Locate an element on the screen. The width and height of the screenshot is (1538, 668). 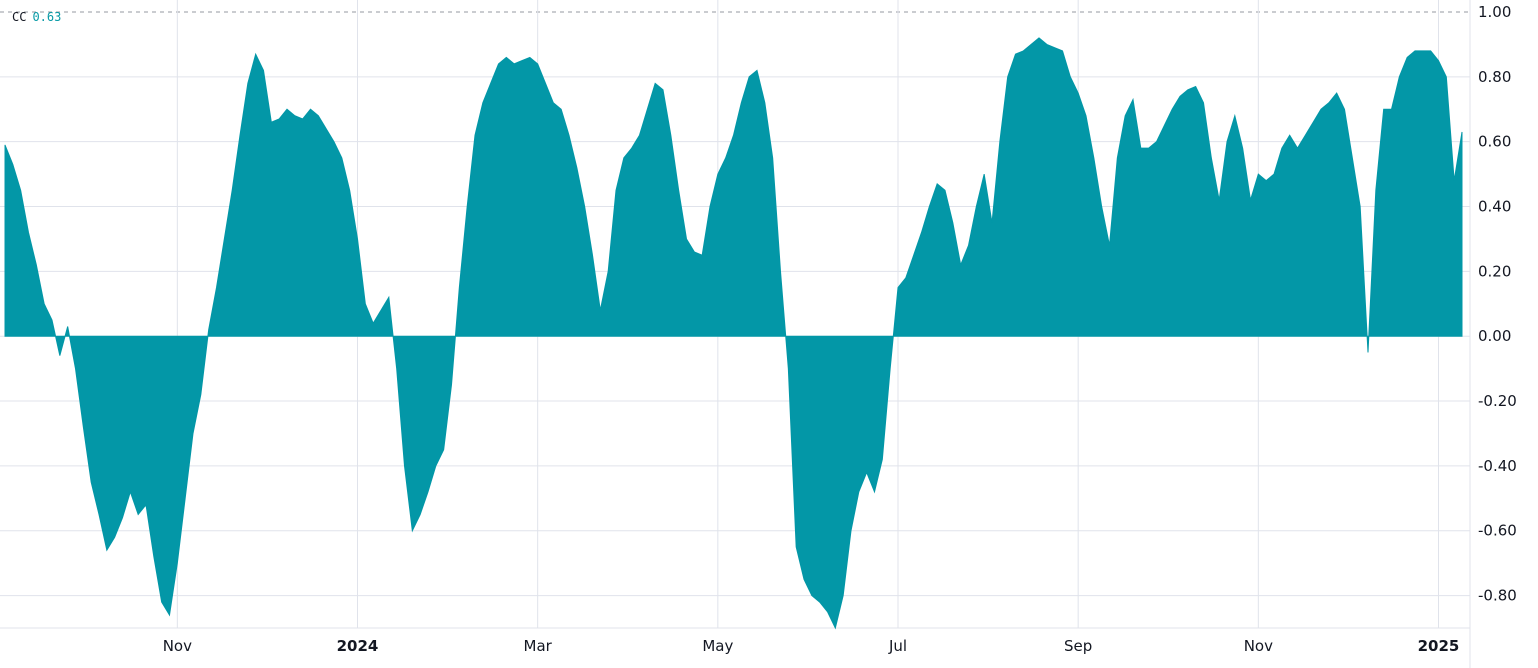
y-tick-label: 1.00 is located at coordinates (1494, 12).